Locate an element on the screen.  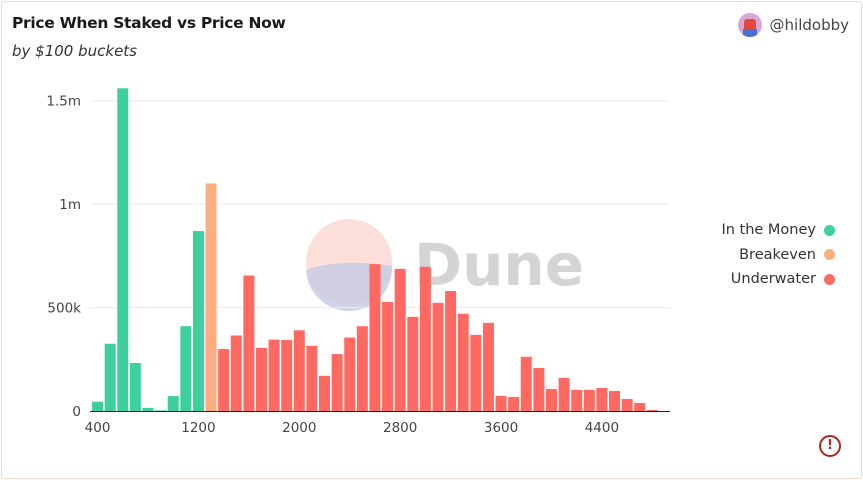
author-link: @hildobby is located at coordinates (793, 25).